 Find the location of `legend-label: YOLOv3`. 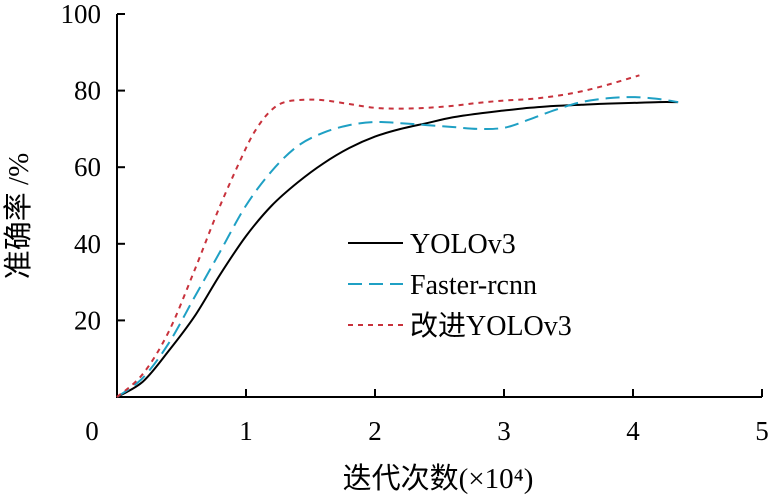

legend-label: YOLOv3 is located at coordinates (463, 244).